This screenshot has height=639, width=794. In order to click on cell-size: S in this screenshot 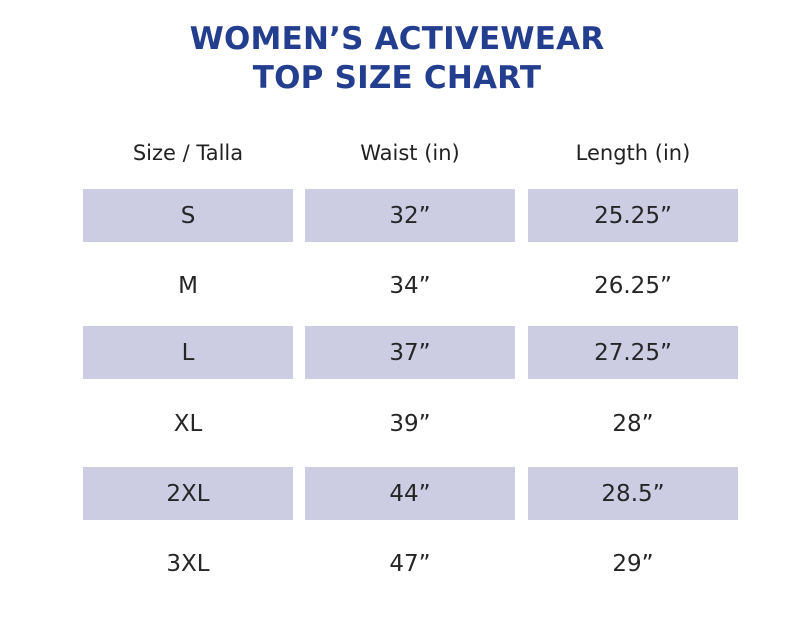, I will do `click(188, 215)`.